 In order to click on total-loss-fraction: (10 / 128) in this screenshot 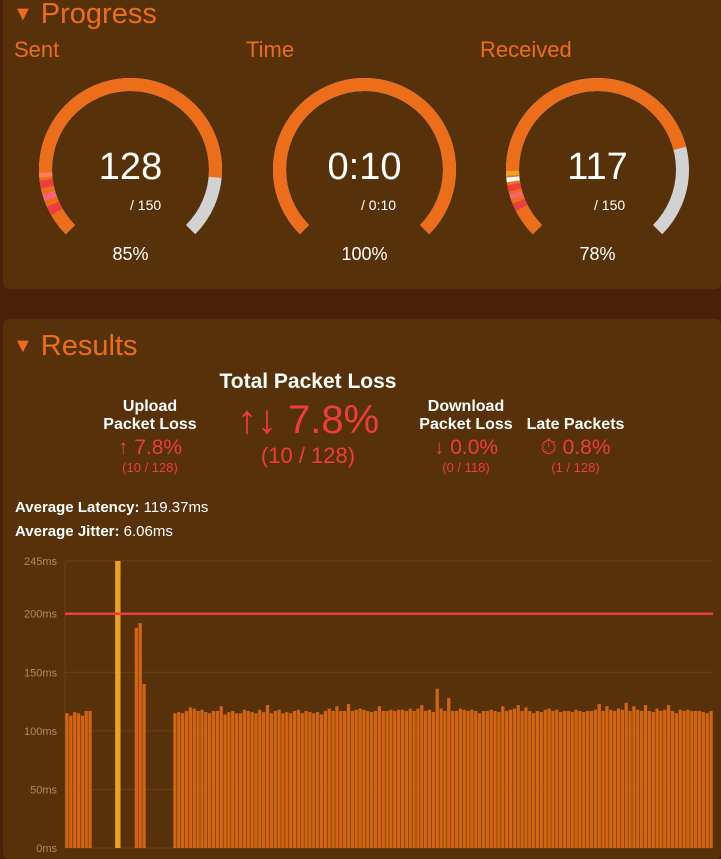, I will do `click(308, 456)`.